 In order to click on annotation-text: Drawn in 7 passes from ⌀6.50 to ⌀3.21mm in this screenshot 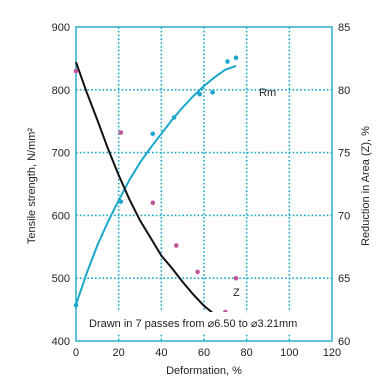, I will do `click(193, 324)`.